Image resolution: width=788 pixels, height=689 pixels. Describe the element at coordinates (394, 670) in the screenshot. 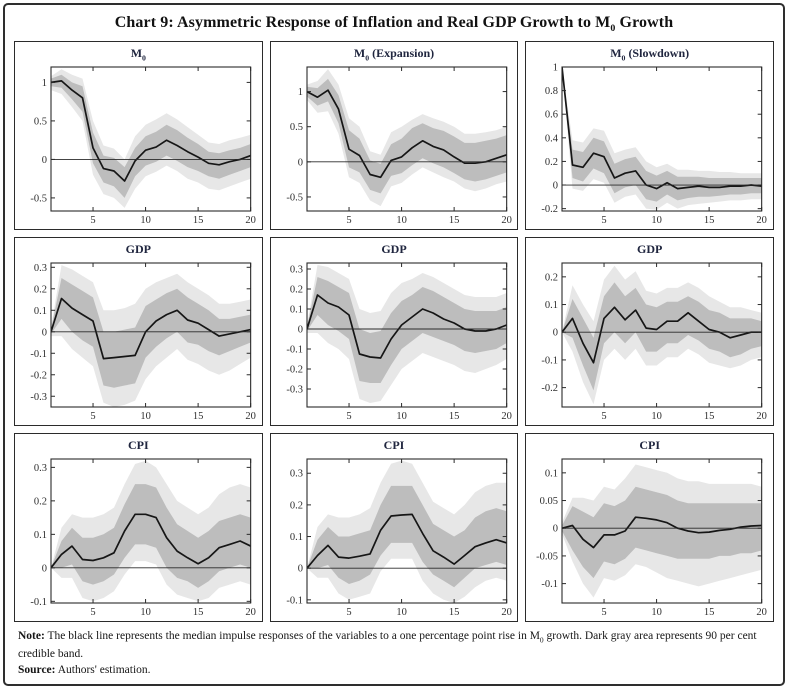

I see `source-line: Source: Authors' estimation.` at that location.